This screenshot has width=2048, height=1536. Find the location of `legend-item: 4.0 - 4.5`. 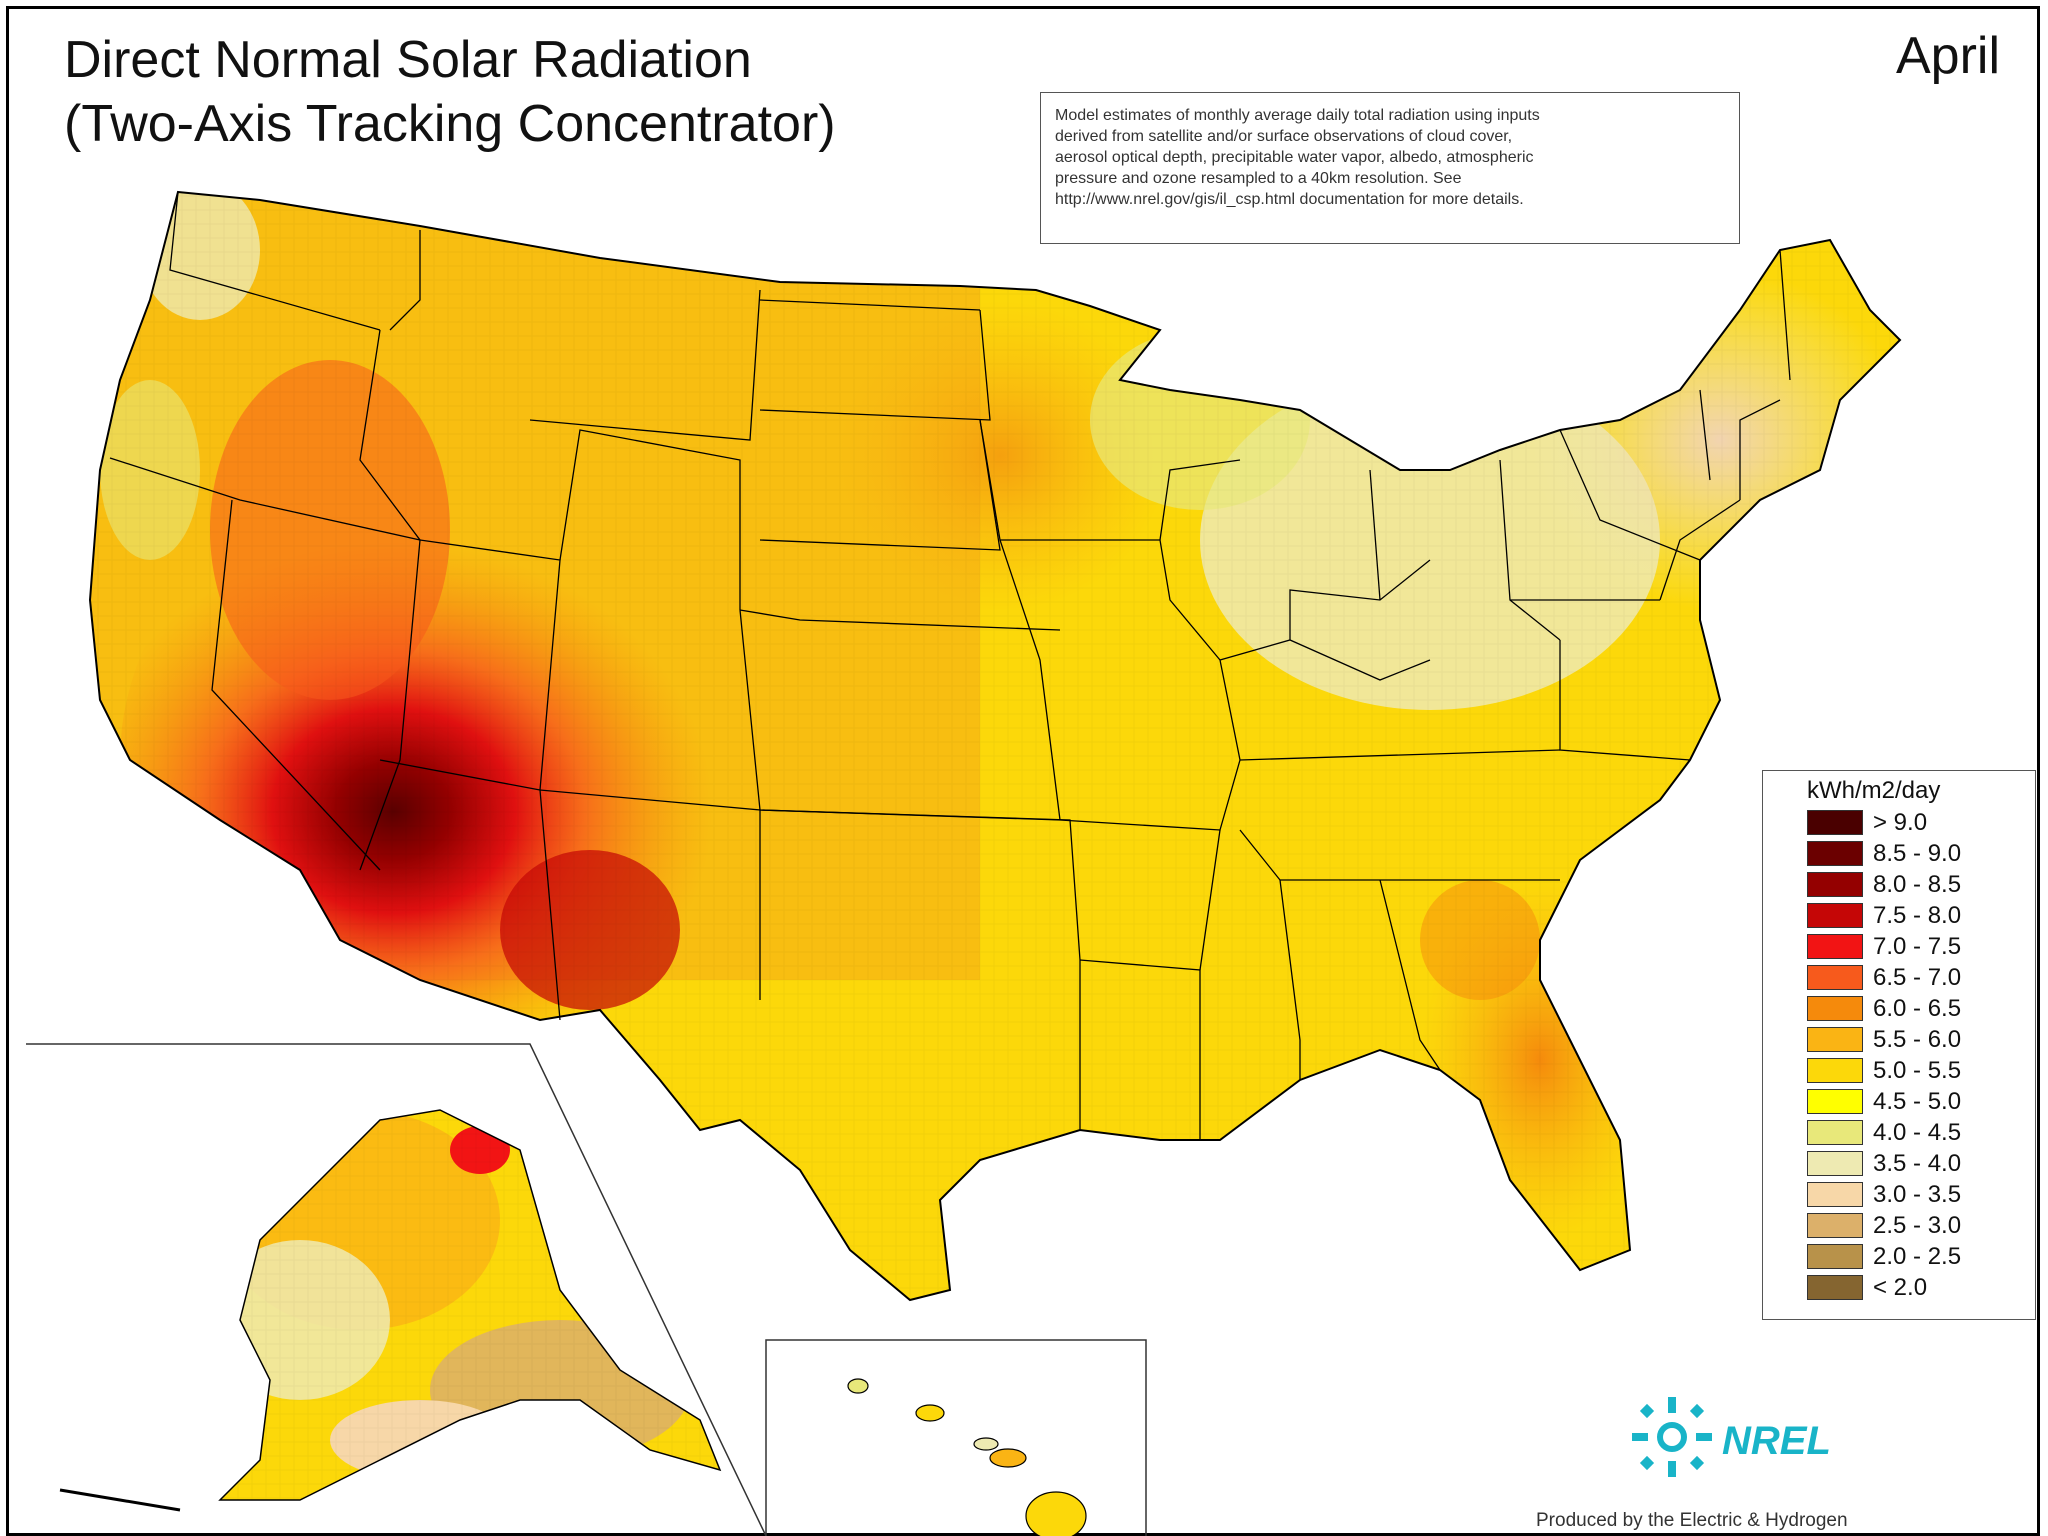

legend-item: 4.0 - 4.5 is located at coordinates (1921, 1132).